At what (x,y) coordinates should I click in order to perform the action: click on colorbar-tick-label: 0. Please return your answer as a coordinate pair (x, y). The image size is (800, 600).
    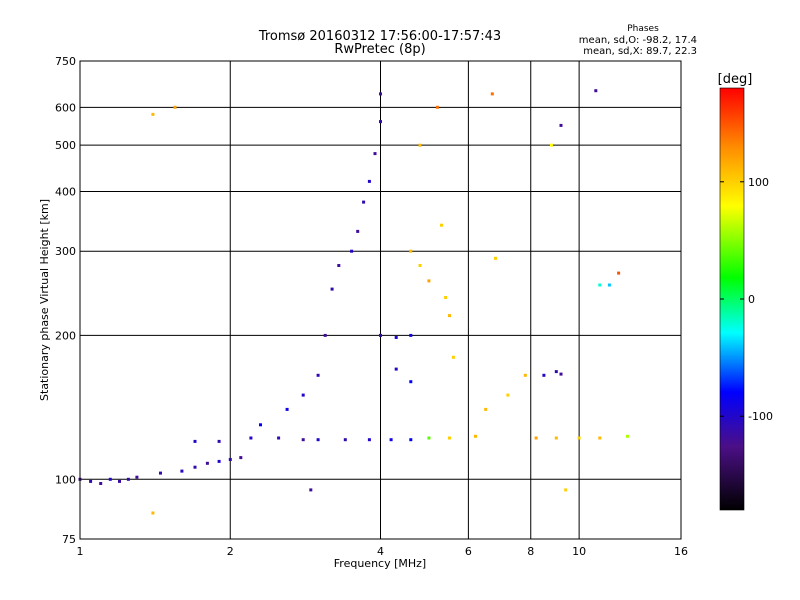
    Looking at the image, I should click on (751, 299).